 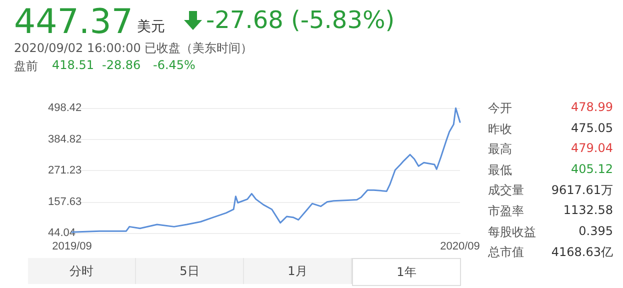 I want to click on y-tick-label: 384.82, so click(x=65, y=139).